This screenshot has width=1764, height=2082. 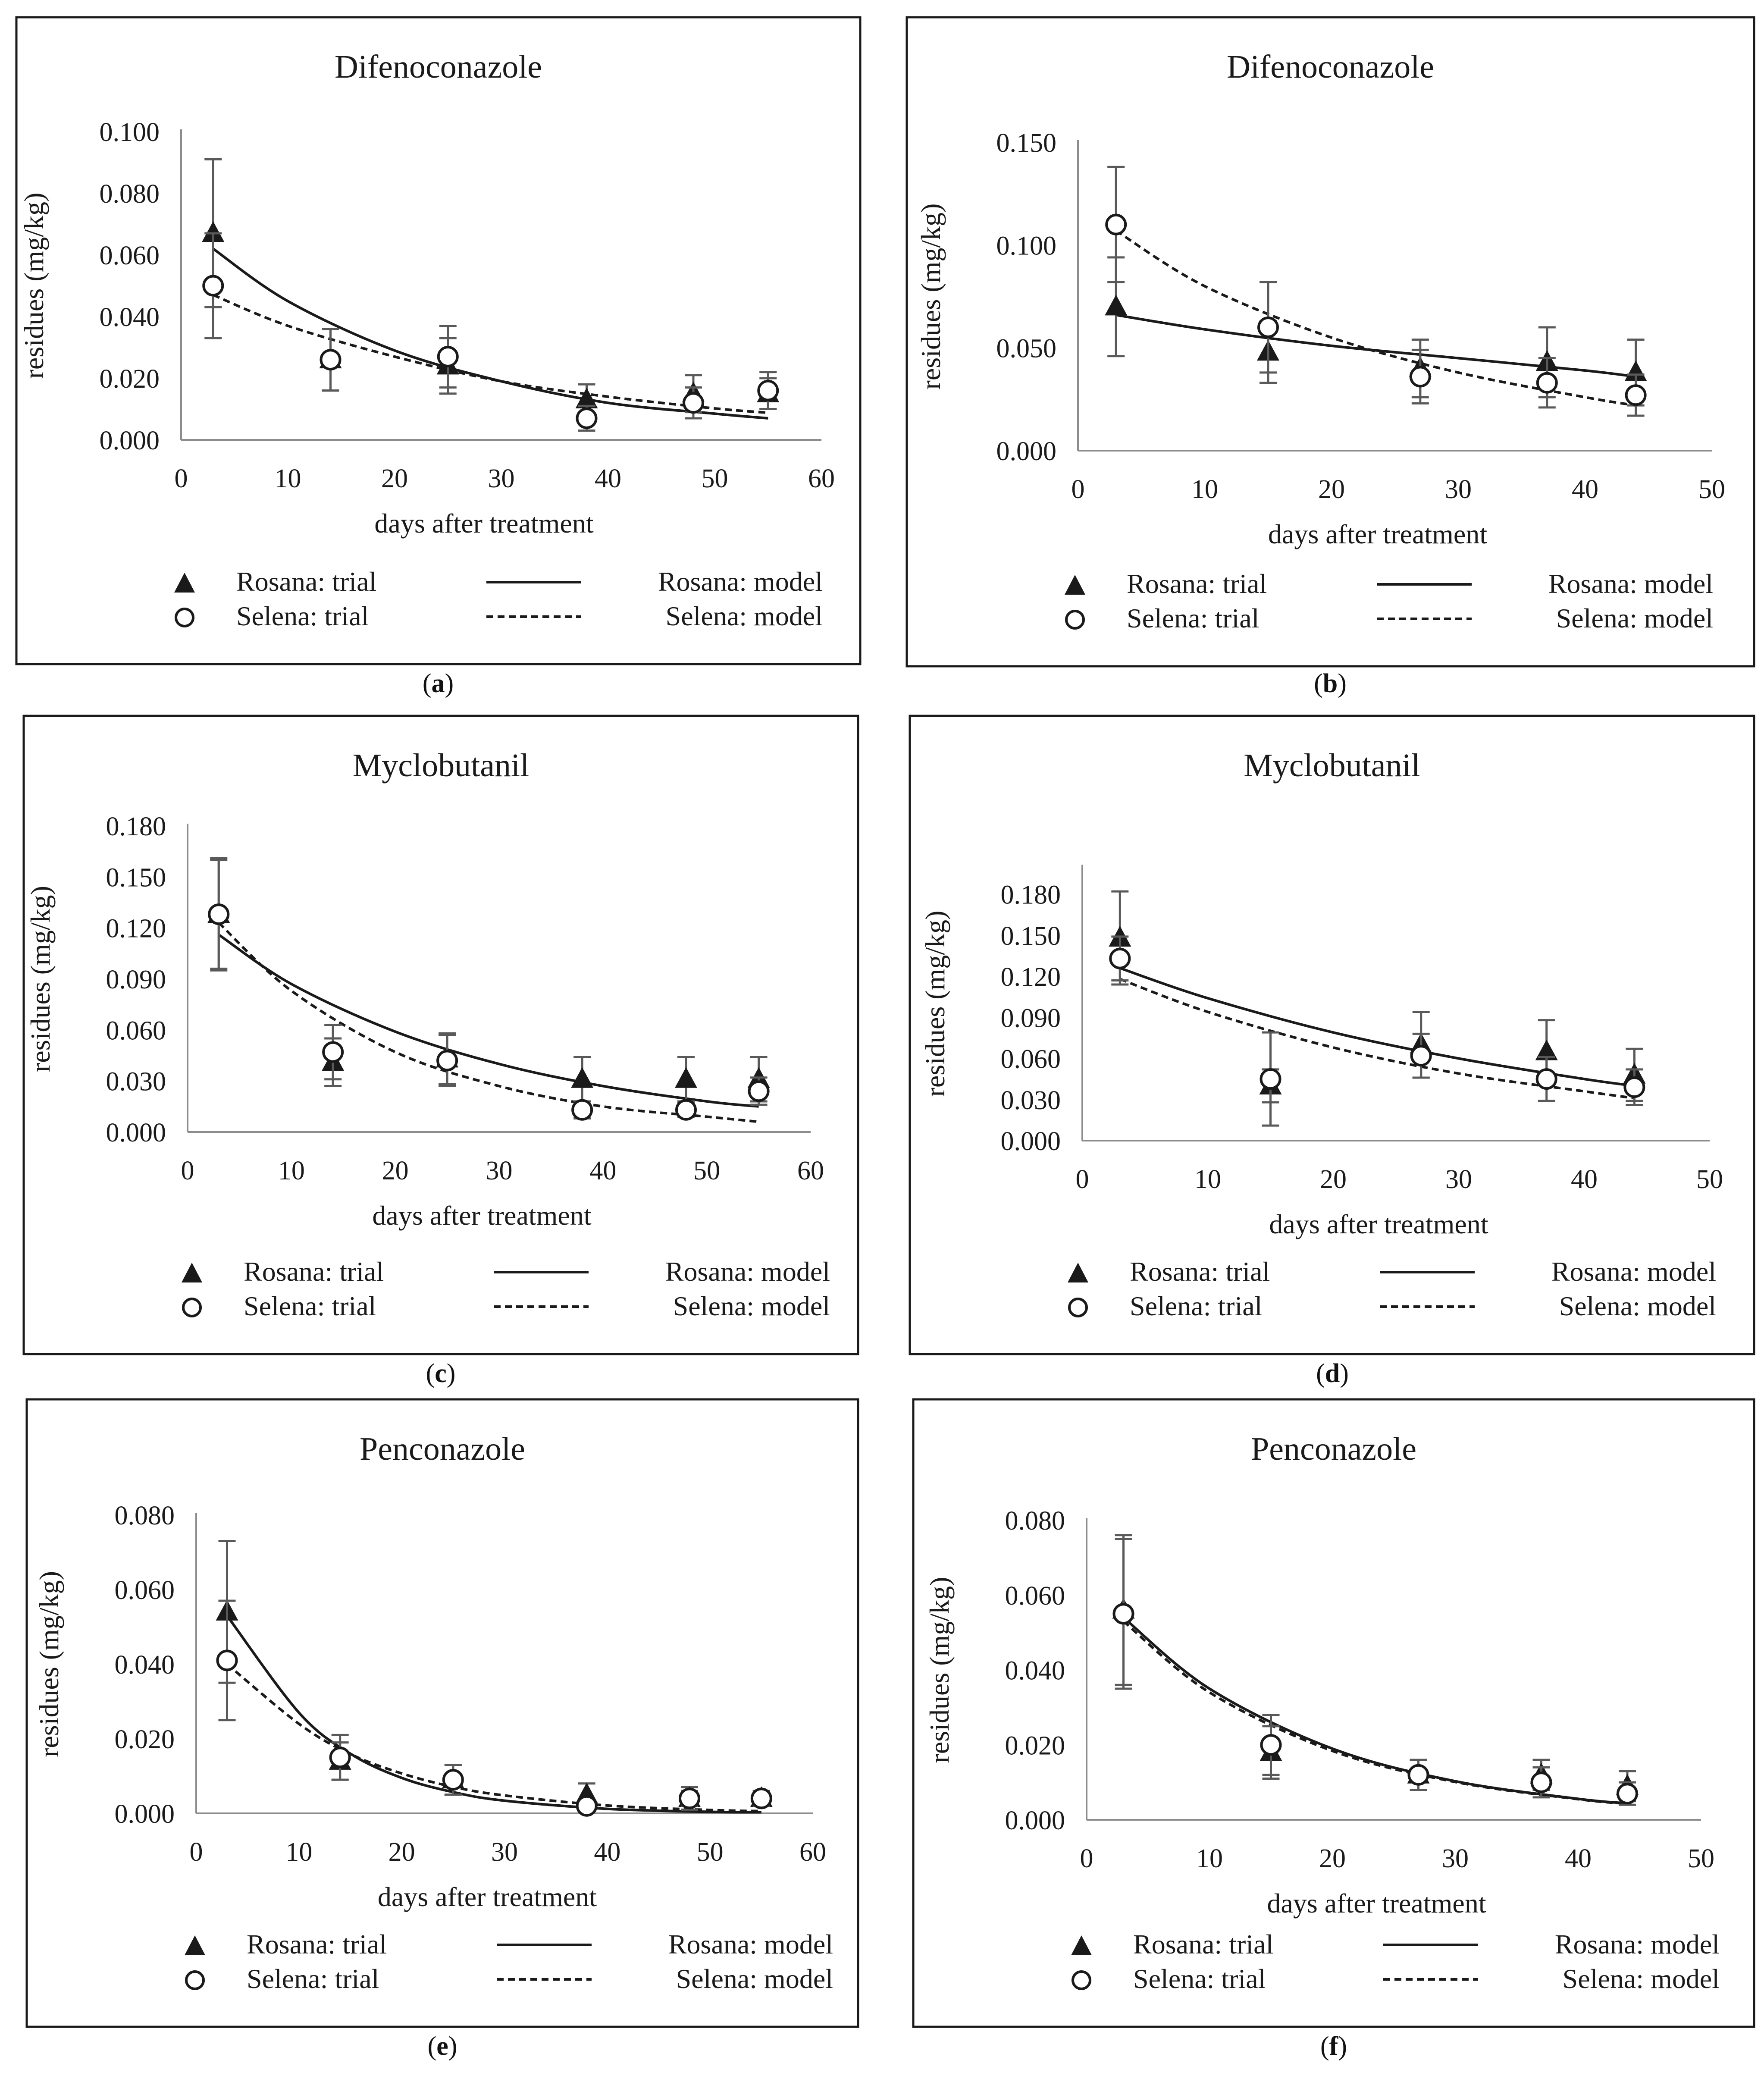 What do you see at coordinates (130, 441) in the screenshot?
I see `y-tick-label: 0.000` at bounding box center [130, 441].